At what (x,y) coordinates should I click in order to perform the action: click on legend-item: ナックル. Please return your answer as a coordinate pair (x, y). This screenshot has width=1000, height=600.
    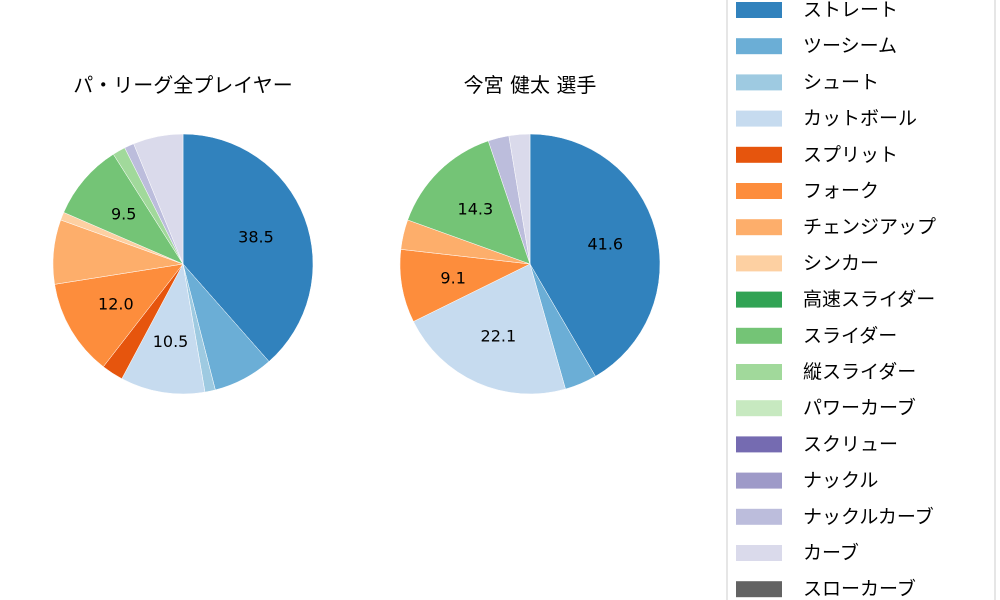
    Looking at the image, I should click on (807, 481).